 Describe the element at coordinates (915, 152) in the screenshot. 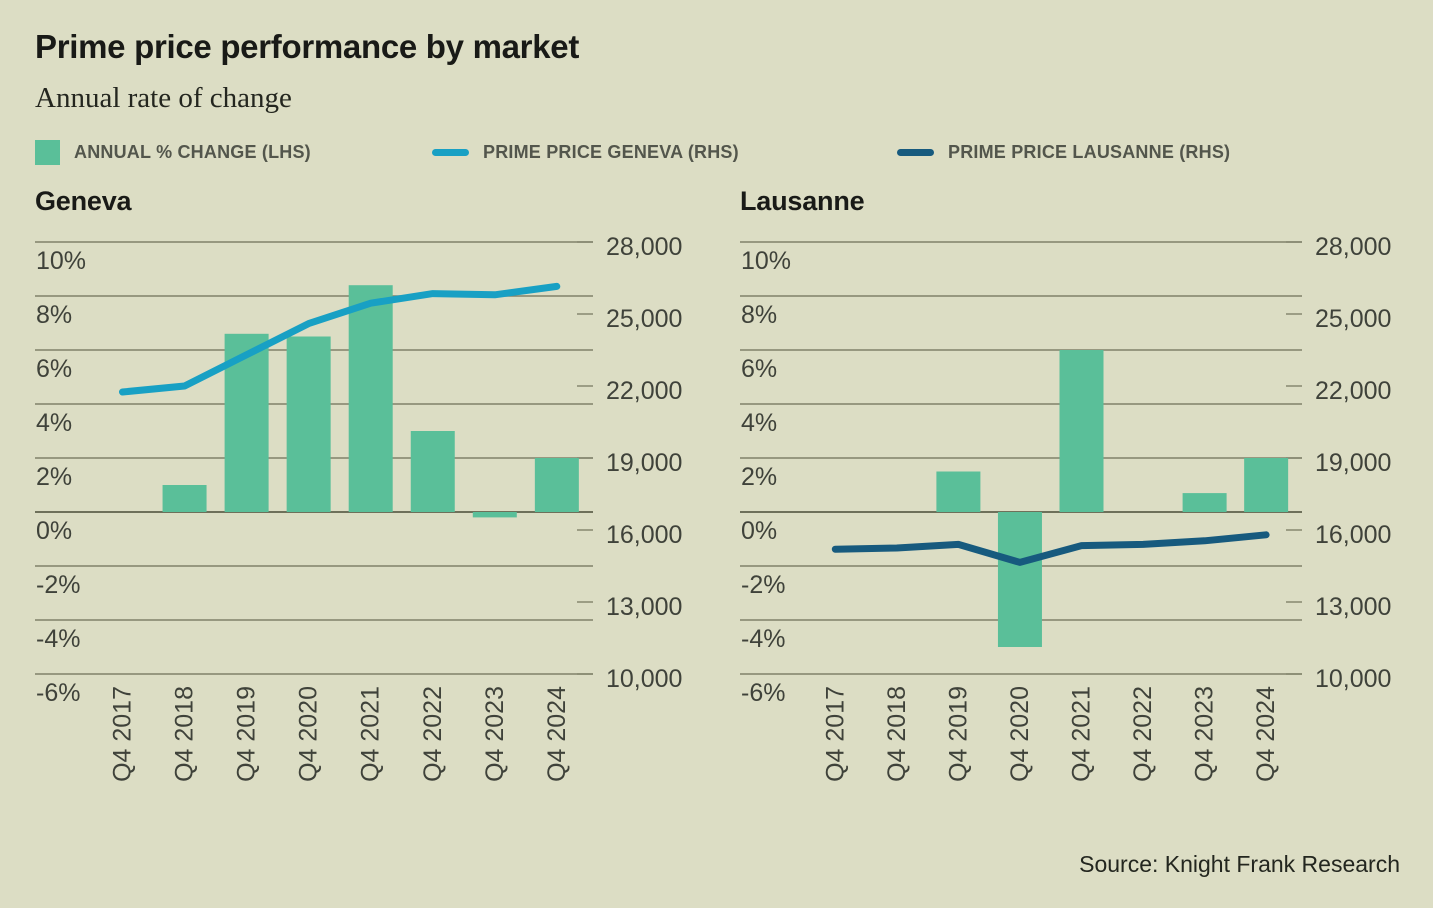

I see `line-swatch-lausanne-icon` at that location.